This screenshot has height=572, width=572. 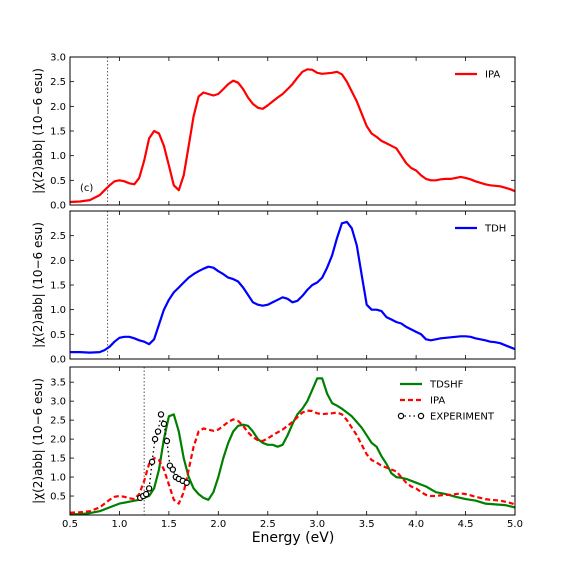 I want to click on panel-label: (c), so click(x=86, y=188).